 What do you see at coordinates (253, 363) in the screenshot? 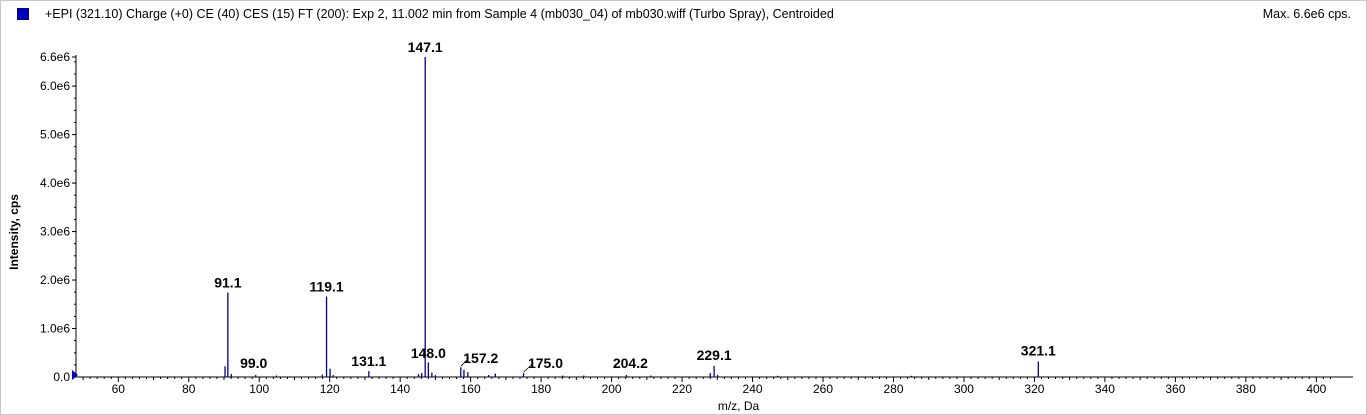
I see `peak-label: 99.0` at bounding box center [253, 363].